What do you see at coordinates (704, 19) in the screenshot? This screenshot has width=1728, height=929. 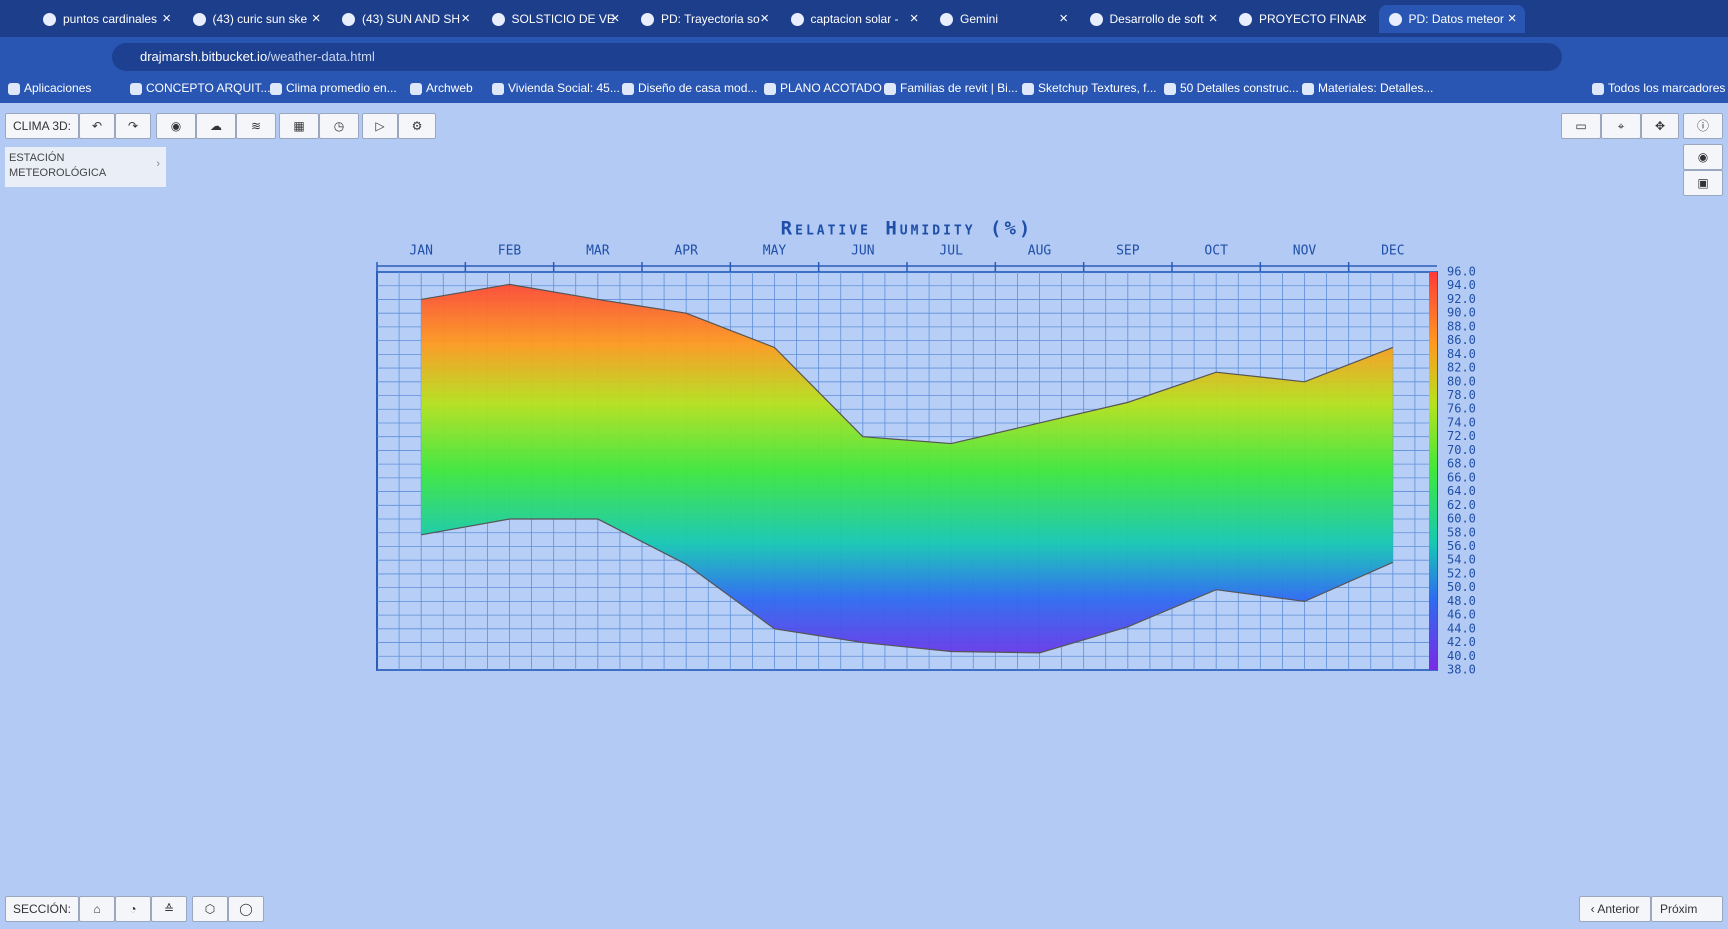 I see `tab: PD: Trayectoria so` at bounding box center [704, 19].